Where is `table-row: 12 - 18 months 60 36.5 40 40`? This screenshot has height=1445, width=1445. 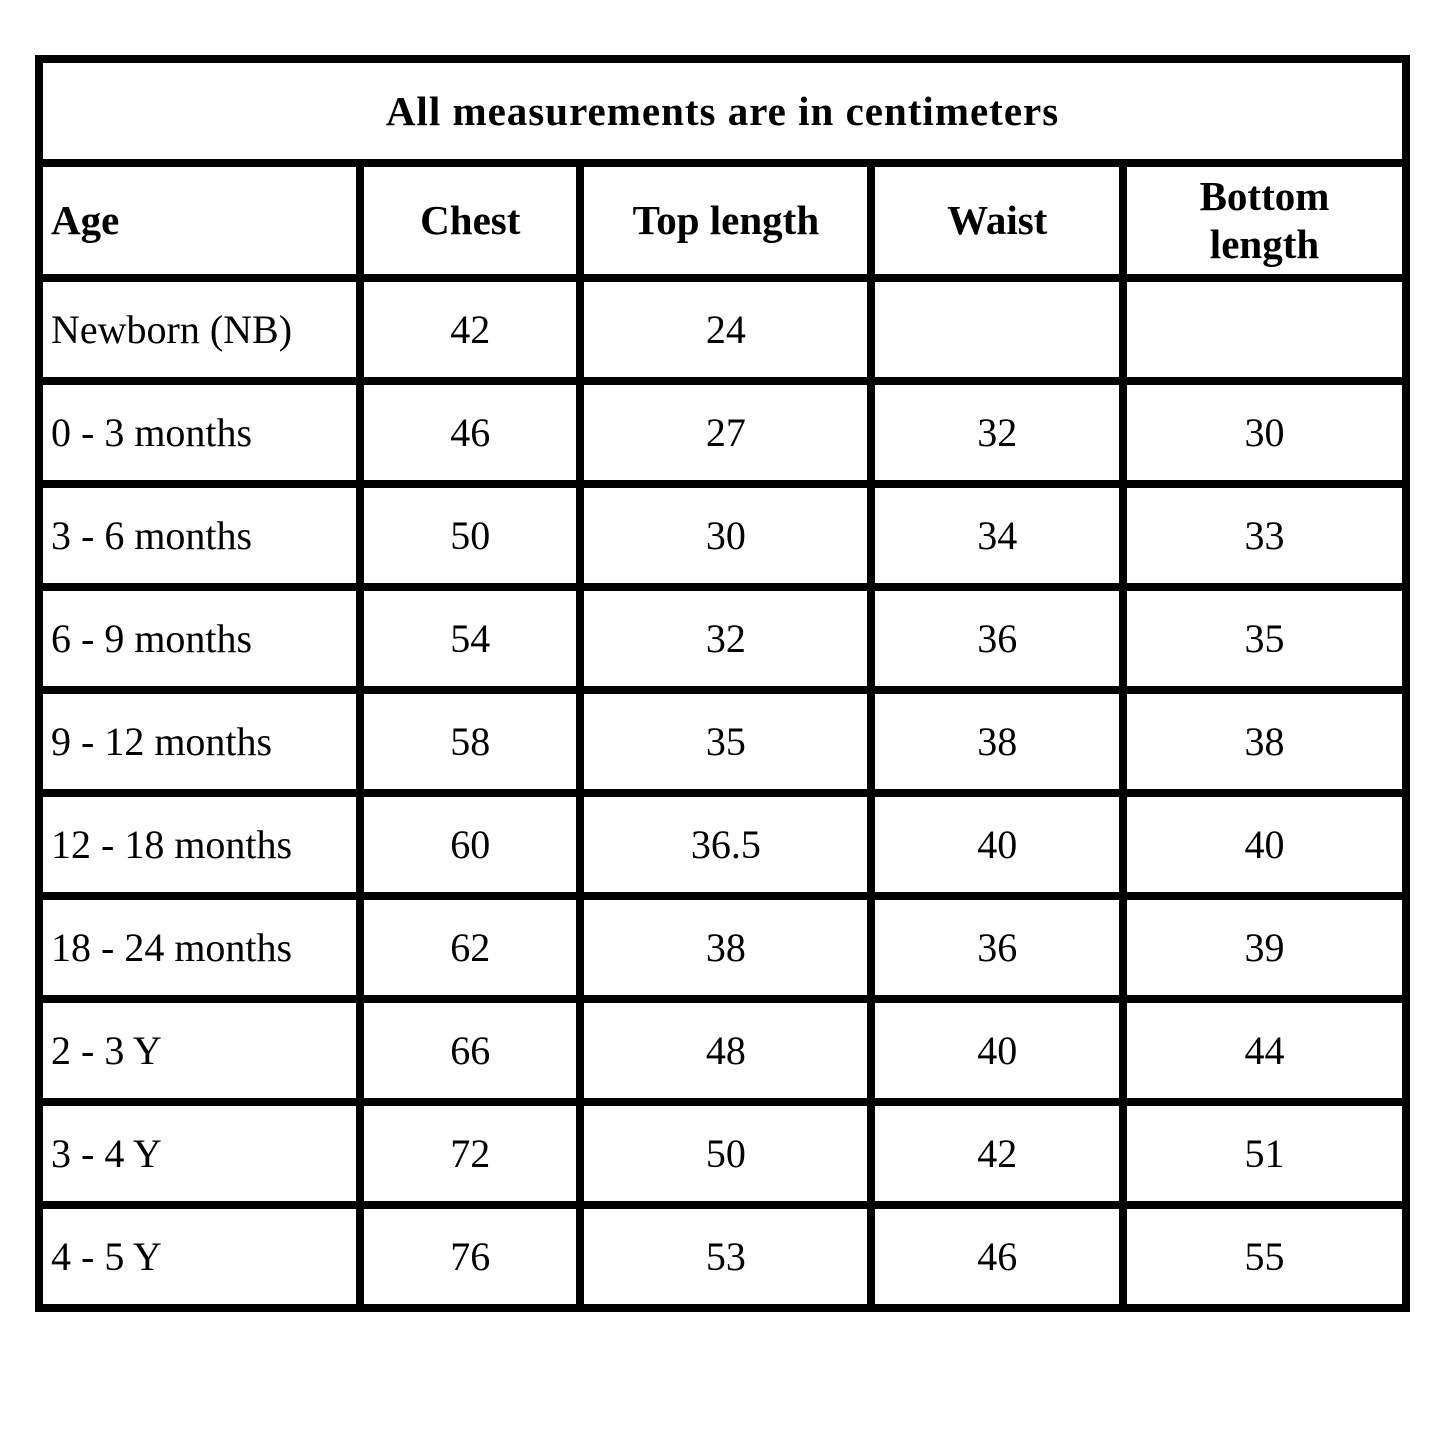 table-row: 12 - 18 months 60 36.5 40 40 is located at coordinates (722, 844).